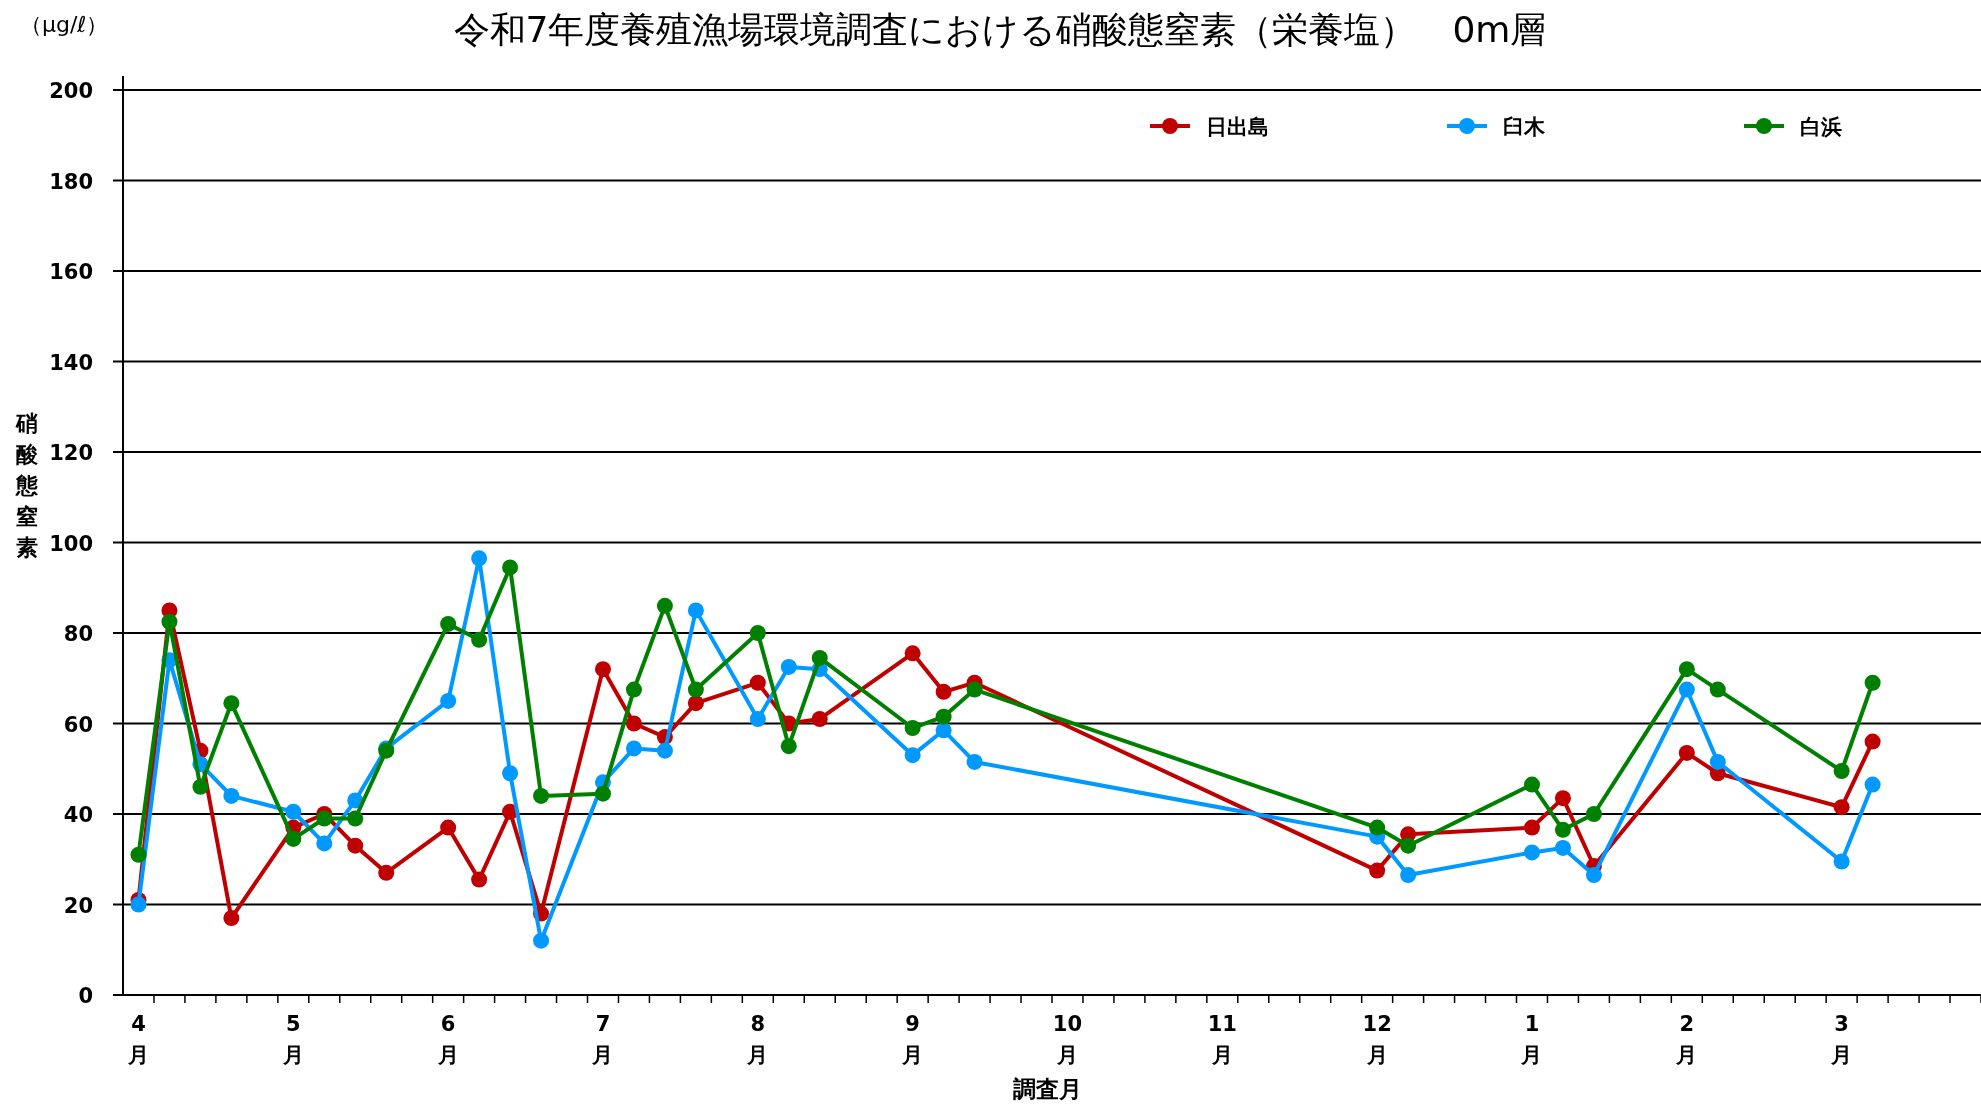  What do you see at coordinates (1237, 127) in the screenshot?
I see `legend-label: 日出島` at bounding box center [1237, 127].